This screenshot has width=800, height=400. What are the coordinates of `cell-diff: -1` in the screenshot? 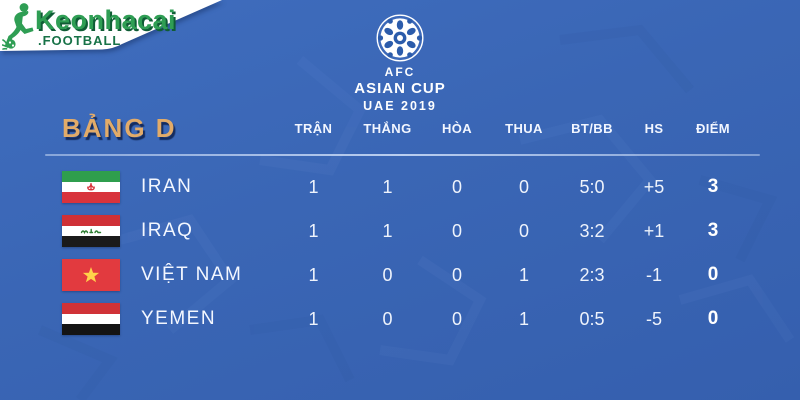 It's located at (653, 274).